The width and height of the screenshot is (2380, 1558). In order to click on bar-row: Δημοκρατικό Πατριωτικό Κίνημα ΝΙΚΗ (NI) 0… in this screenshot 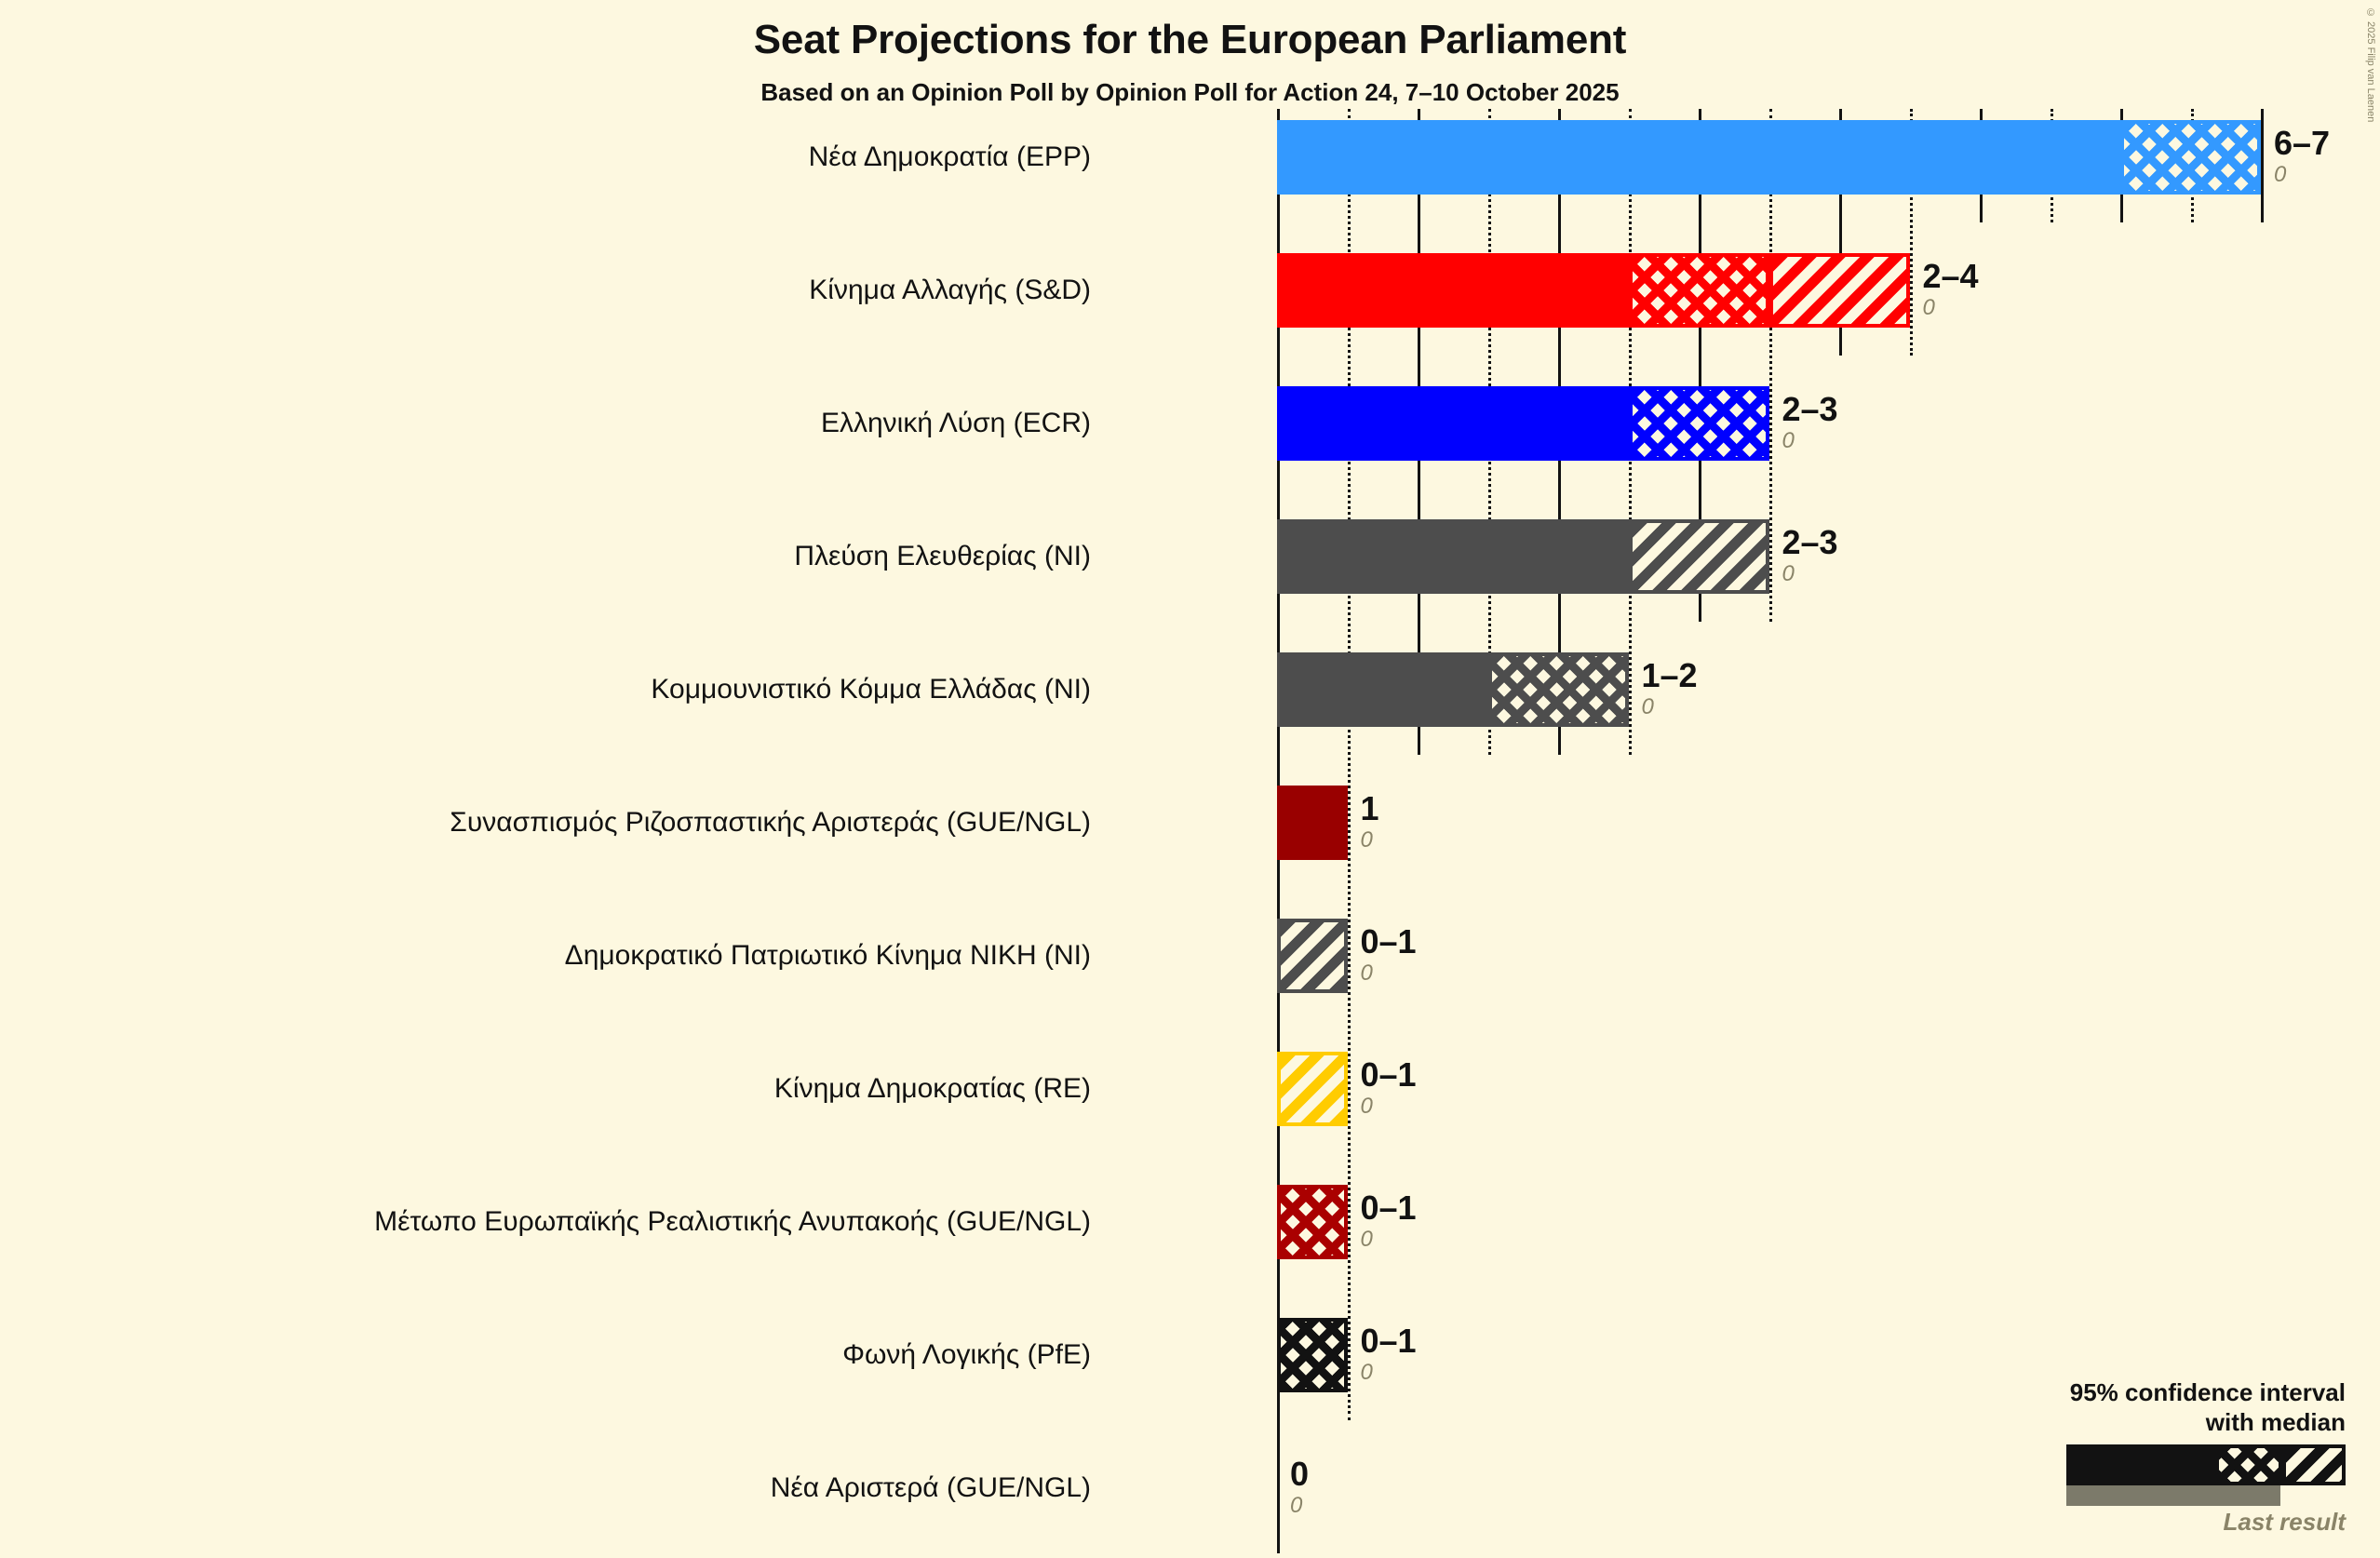, I will do `click(1190, 956)`.